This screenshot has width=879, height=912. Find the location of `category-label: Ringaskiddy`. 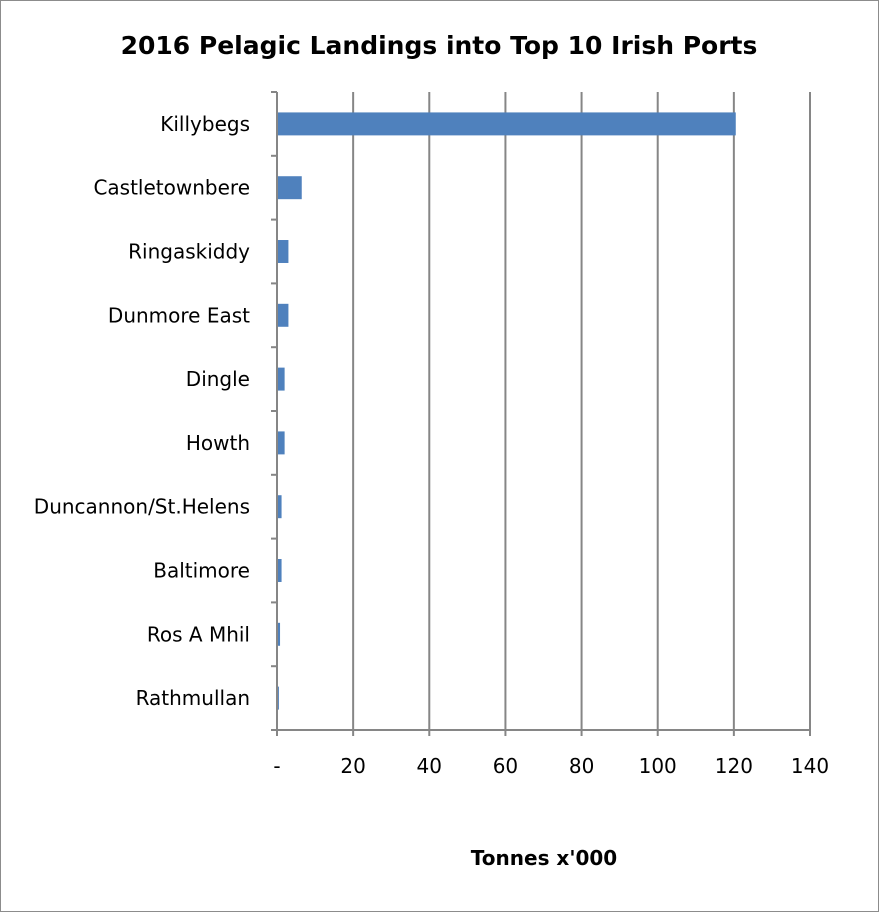

category-label: Ringaskiddy is located at coordinates (189, 252).